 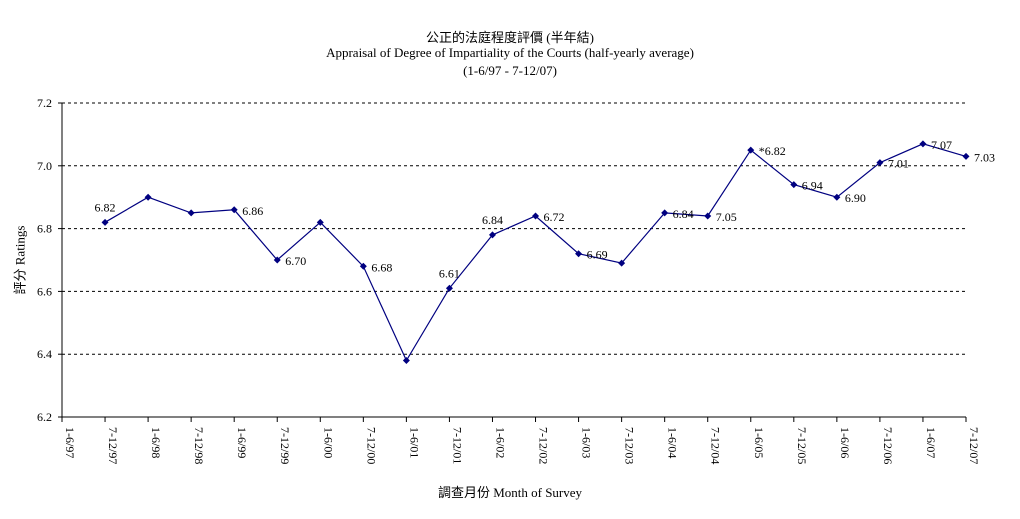 What do you see at coordinates (974, 445) in the screenshot?
I see `x-tick-label: 7-12/07` at bounding box center [974, 445].